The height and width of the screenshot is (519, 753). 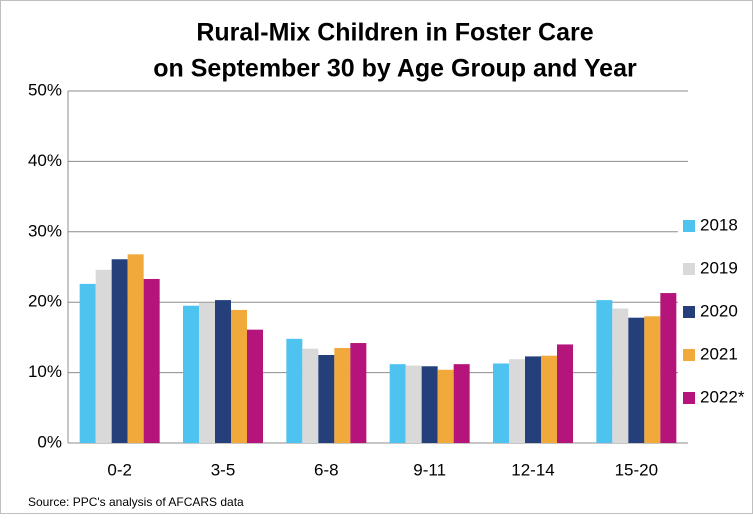 I want to click on y-tick-label: 10%, so click(x=45, y=371).